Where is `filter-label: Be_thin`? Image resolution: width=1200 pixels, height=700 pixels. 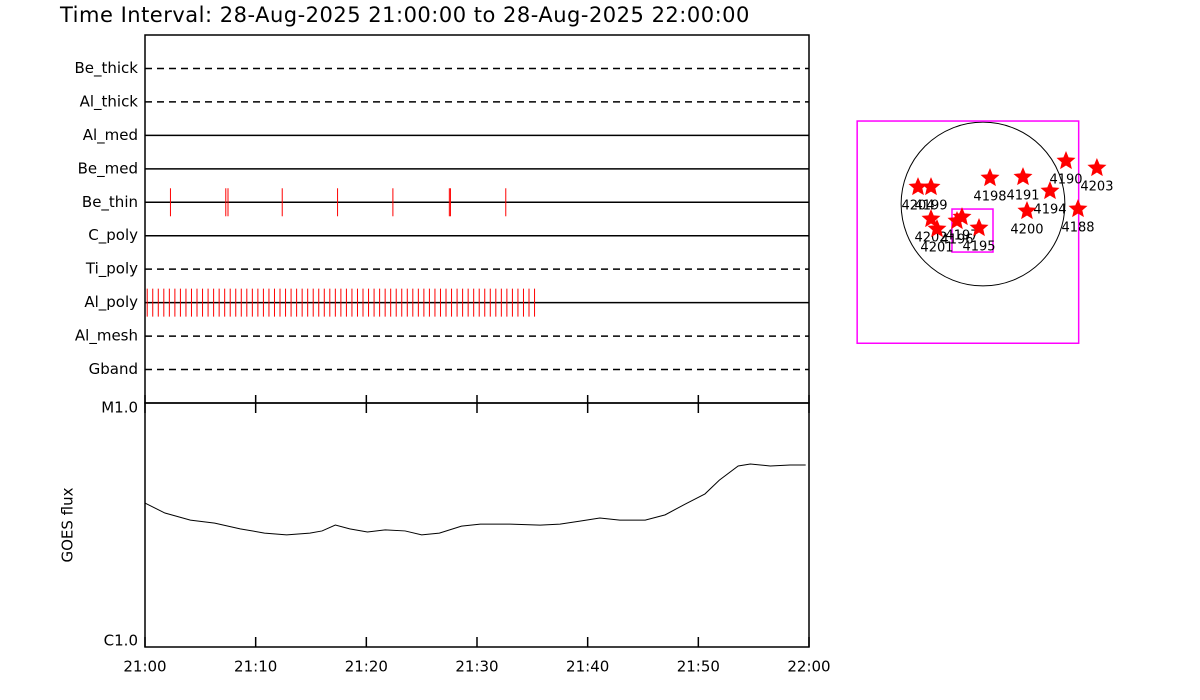 filter-label: Be_thin is located at coordinates (110, 202).